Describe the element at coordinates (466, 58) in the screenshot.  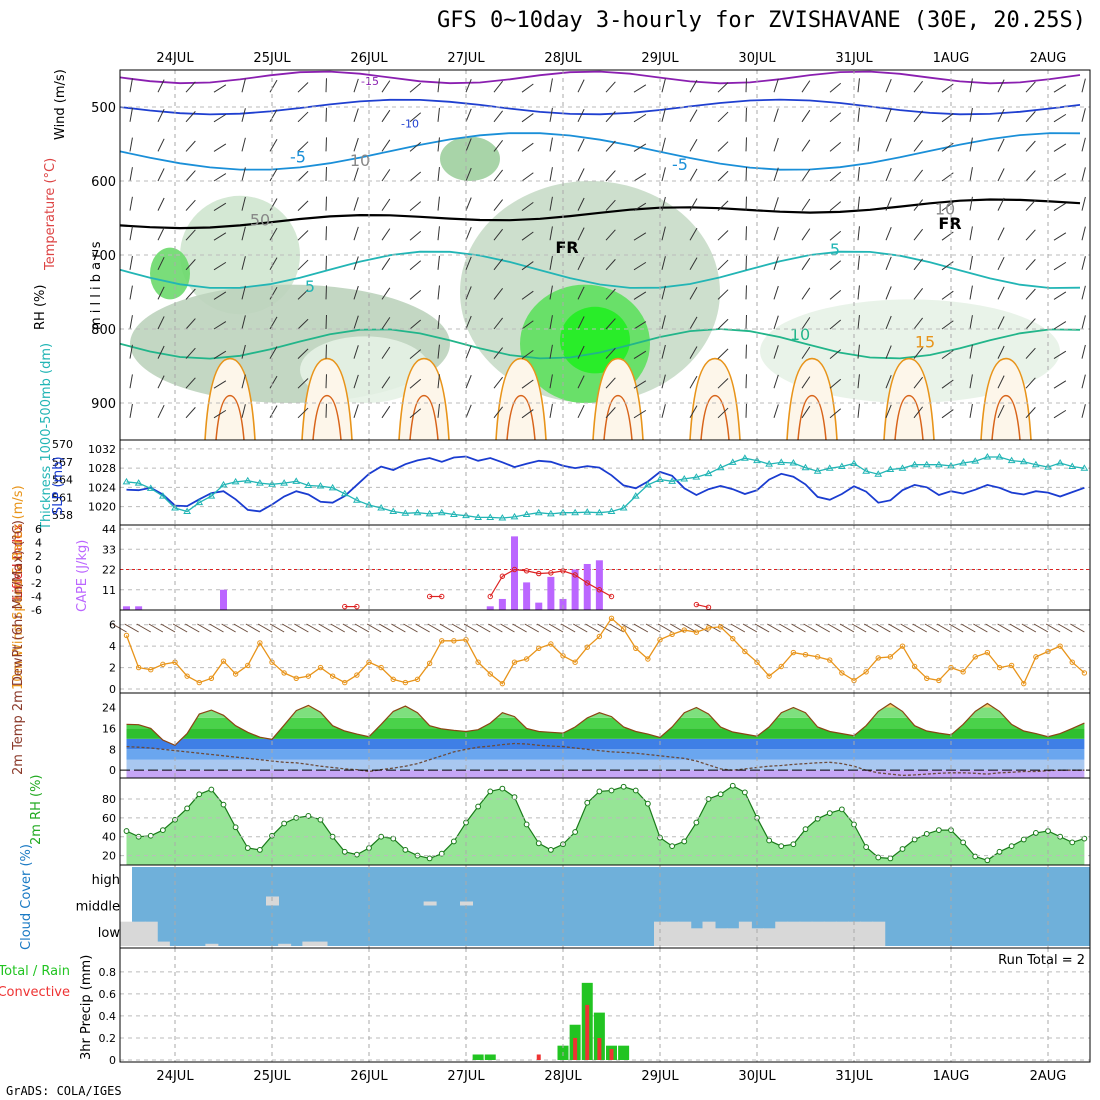
I see `top-time-tick-label: 27JUL` at that location.